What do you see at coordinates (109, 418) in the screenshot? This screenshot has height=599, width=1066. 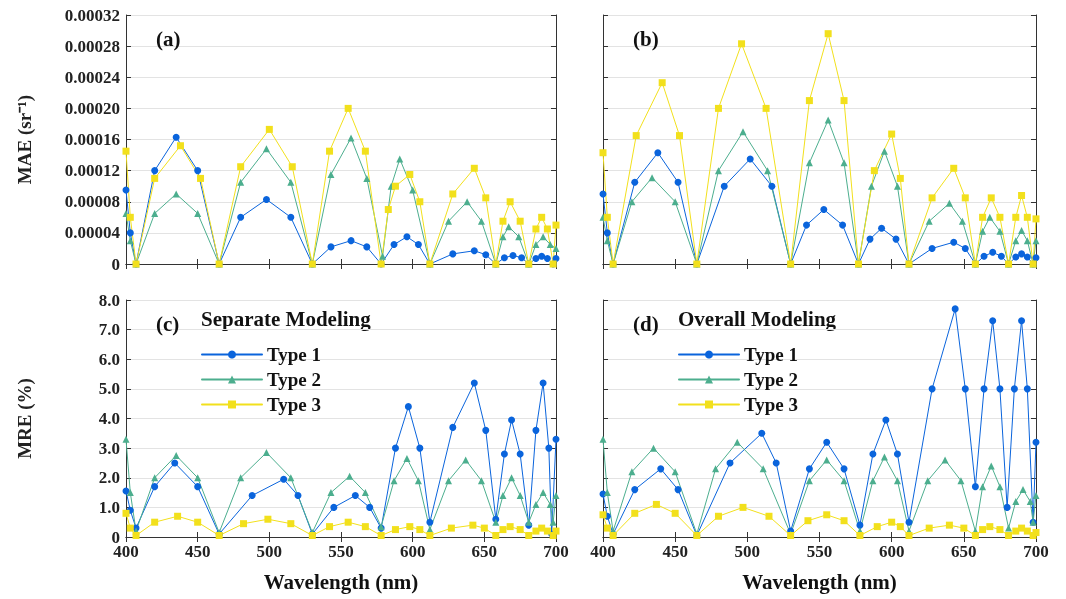 I see `y-tick-label: 4.0` at bounding box center [109, 418].